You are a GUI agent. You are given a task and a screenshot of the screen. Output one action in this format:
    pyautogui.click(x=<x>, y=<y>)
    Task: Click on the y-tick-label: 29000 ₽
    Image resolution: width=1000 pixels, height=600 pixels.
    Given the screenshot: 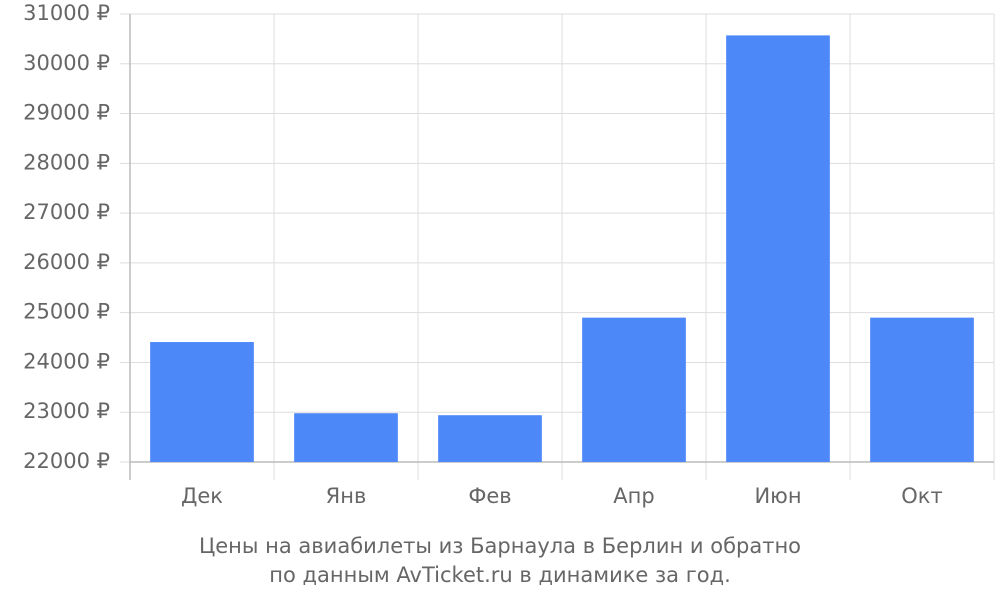 What is the action you would take?
    pyautogui.click(x=66, y=113)
    